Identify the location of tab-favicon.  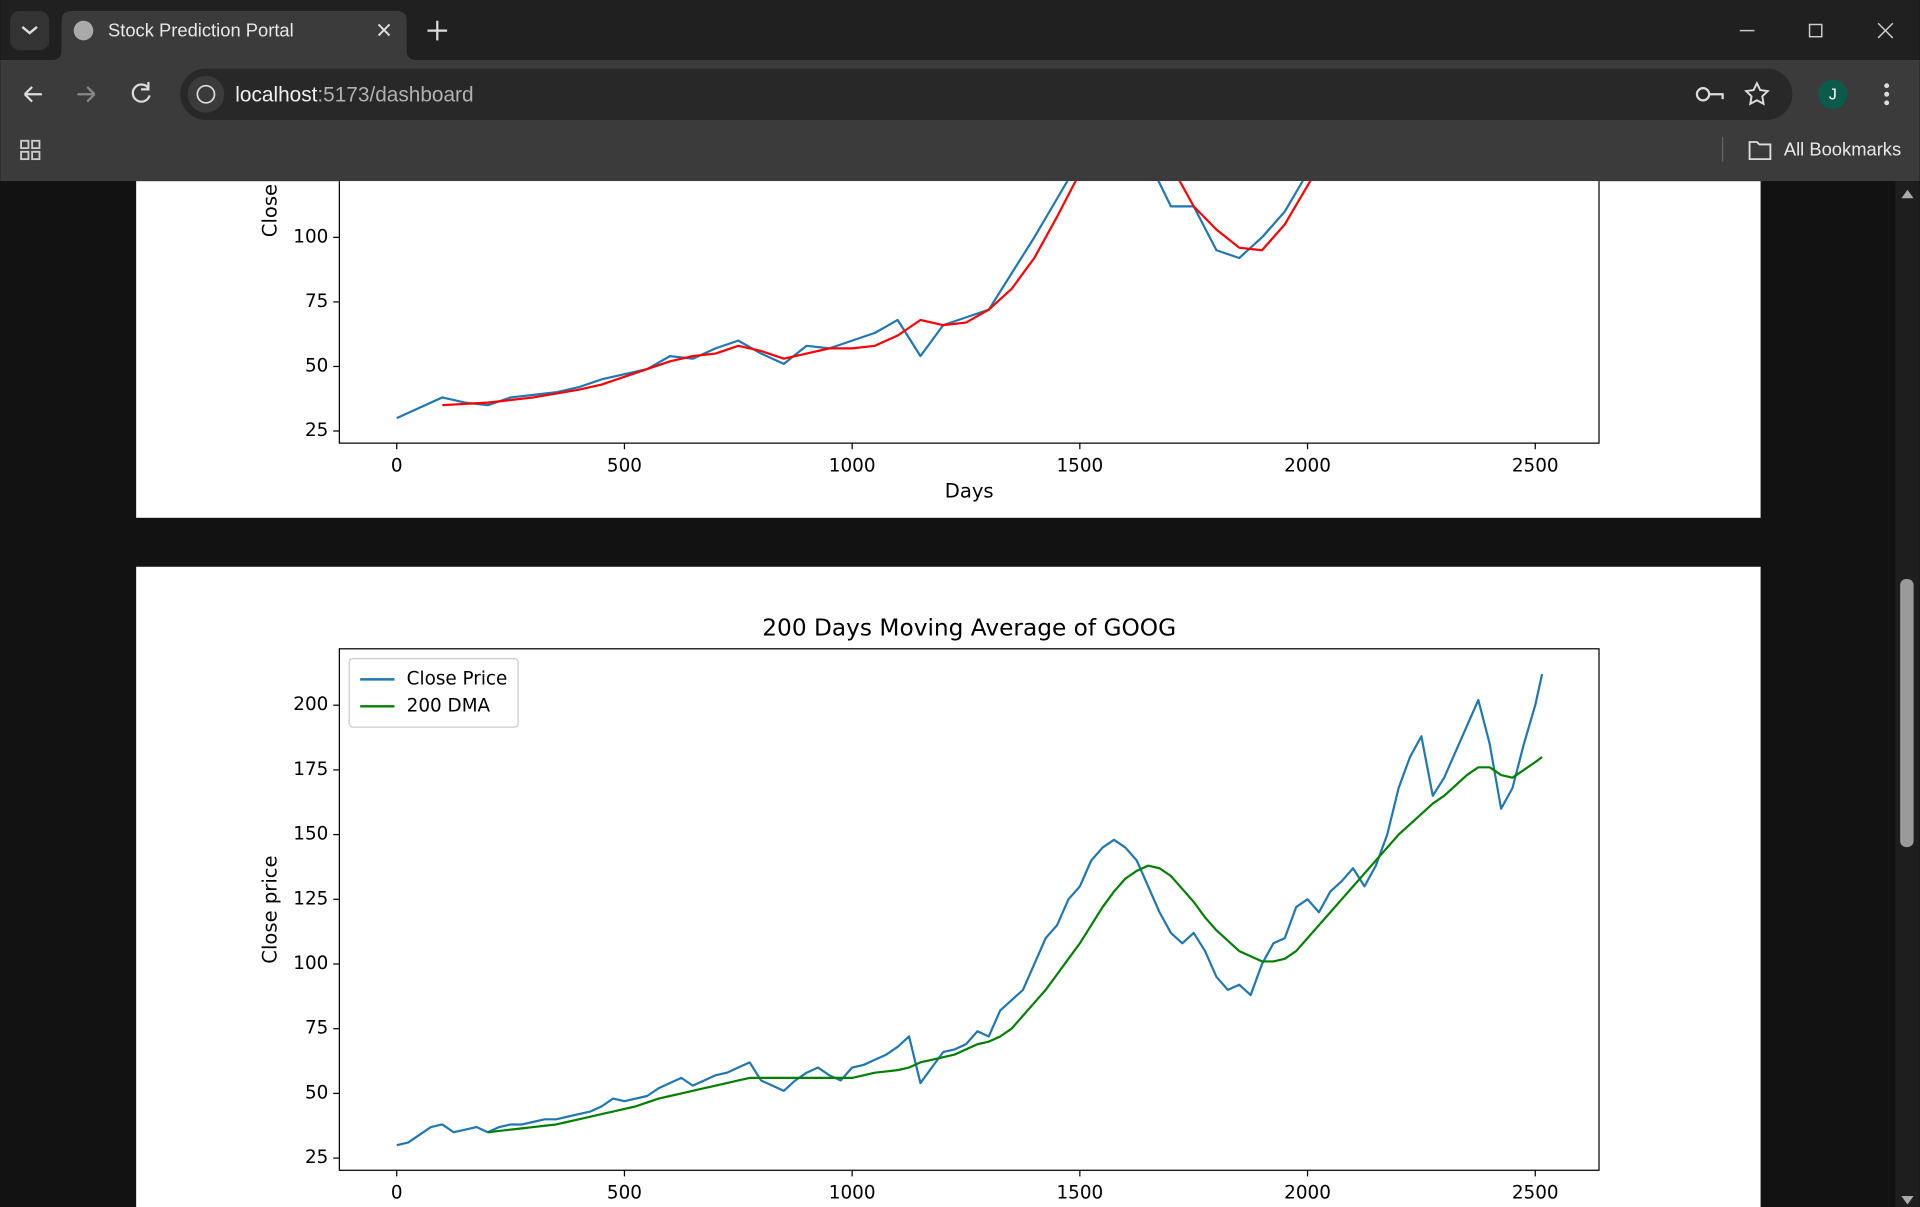
(83, 30).